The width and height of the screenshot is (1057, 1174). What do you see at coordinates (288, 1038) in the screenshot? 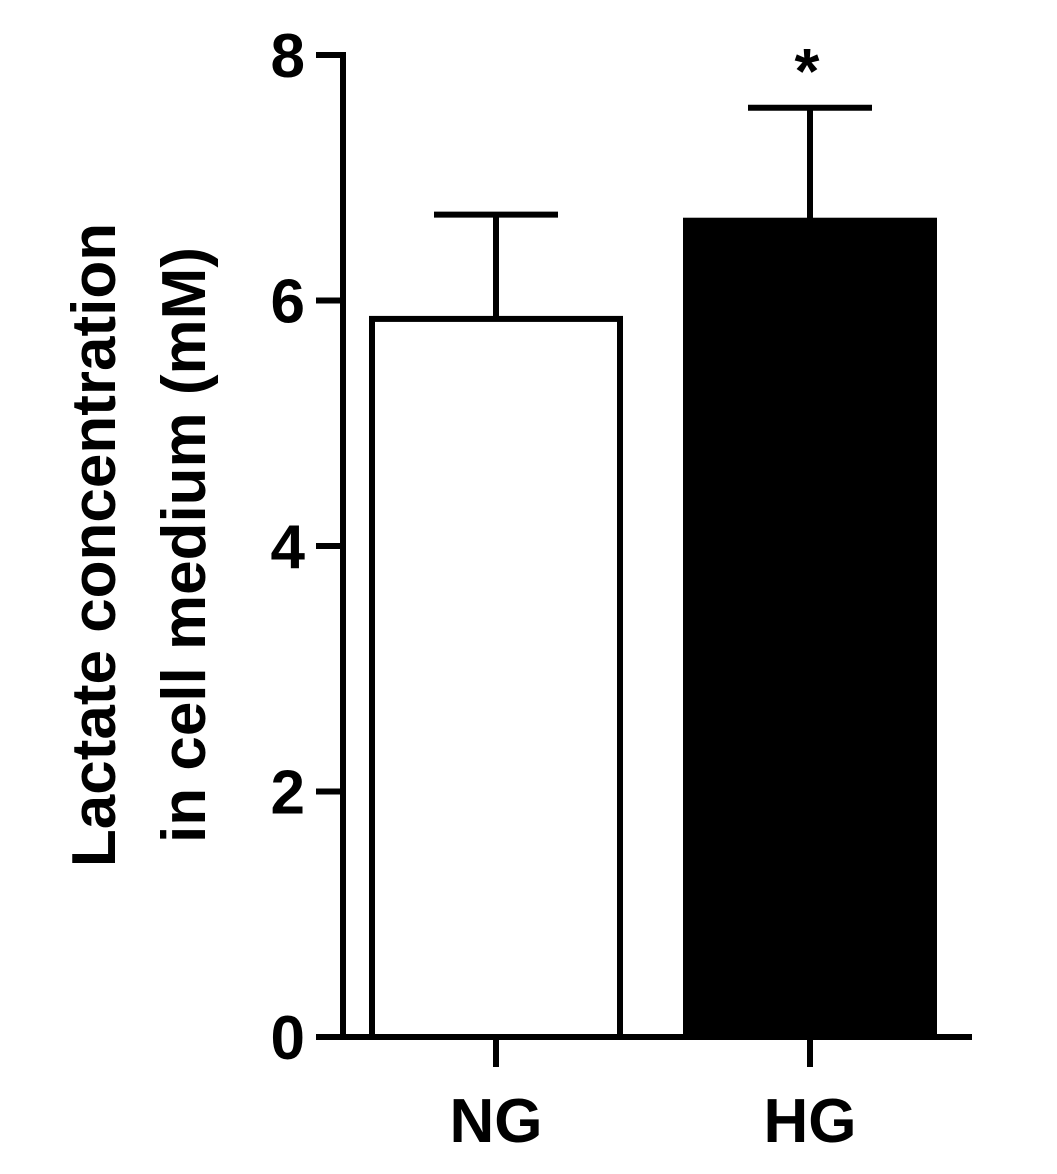
I see `y-tick-label-0: 0` at bounding box center [288, 1038].